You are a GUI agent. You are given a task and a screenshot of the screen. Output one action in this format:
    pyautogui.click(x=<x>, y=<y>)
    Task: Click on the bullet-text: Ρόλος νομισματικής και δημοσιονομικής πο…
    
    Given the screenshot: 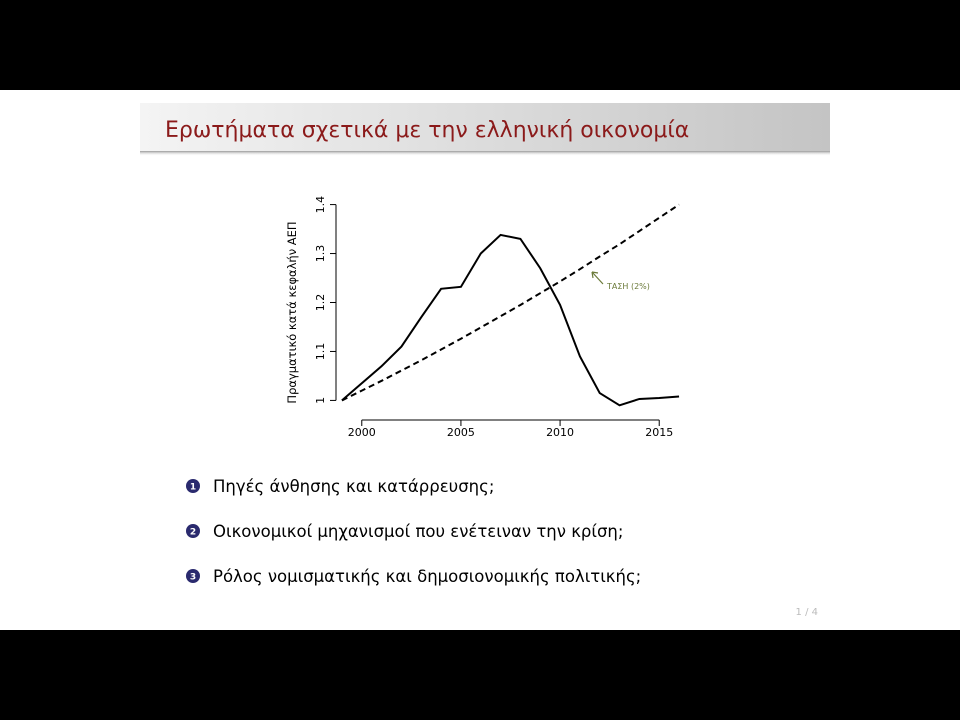 What is the action you would take?
    pyautogui.click(x=427, y=576)
    